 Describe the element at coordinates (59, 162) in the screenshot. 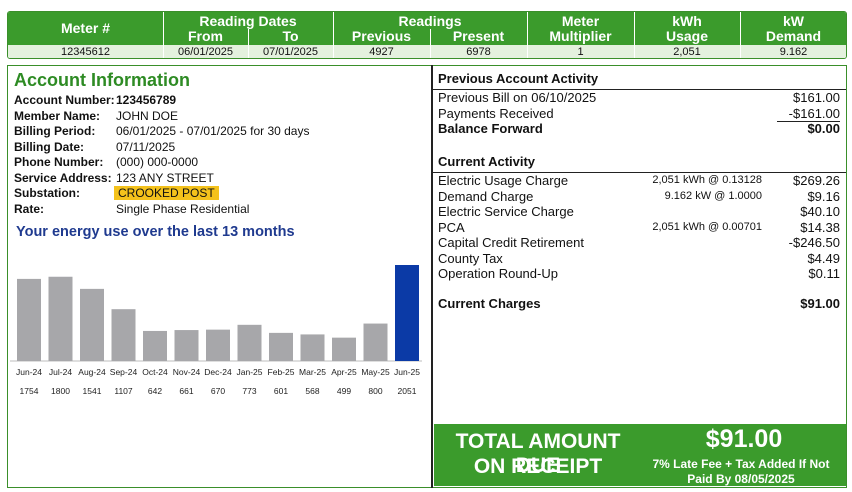

I see `info-label: Phone Number:` at that location.